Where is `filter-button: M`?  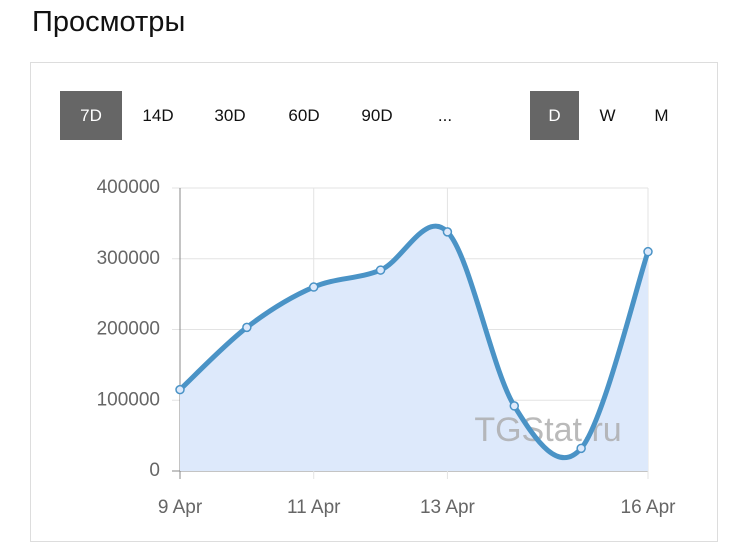
filter-button: M is located at coordinates (661, 115).